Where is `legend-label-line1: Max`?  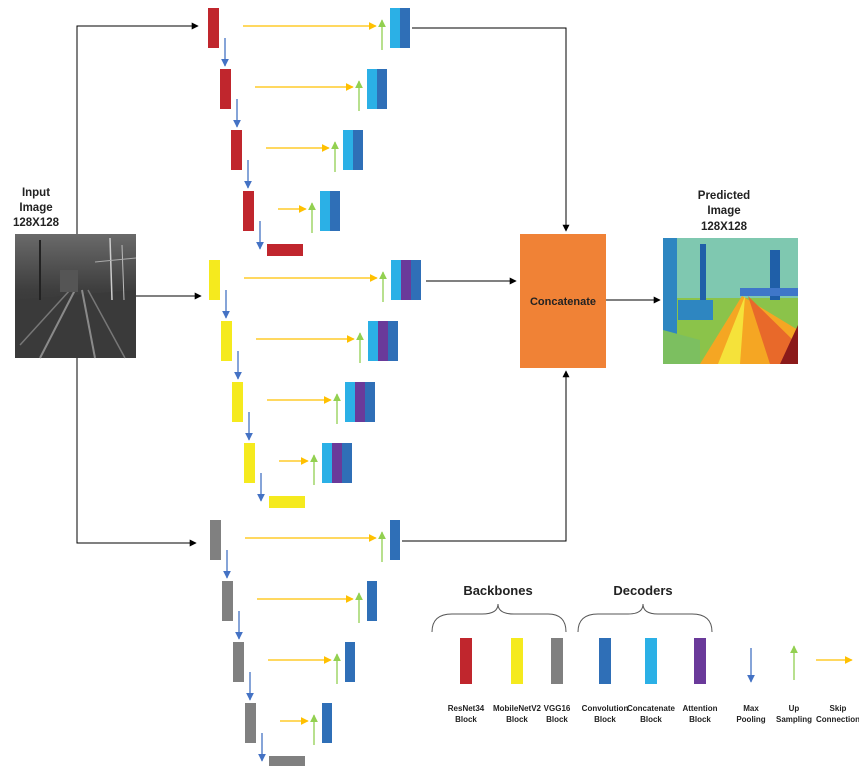
legend-label-line1: Max is located at coordinates (751, 708).